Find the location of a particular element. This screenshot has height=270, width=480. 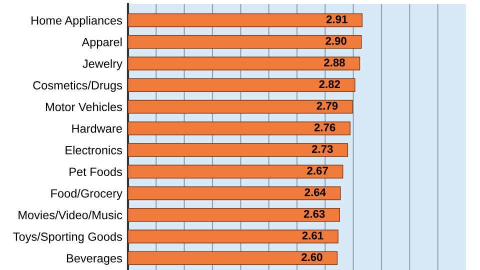

data-label: 2.91 is located at coordinates (337, 19).